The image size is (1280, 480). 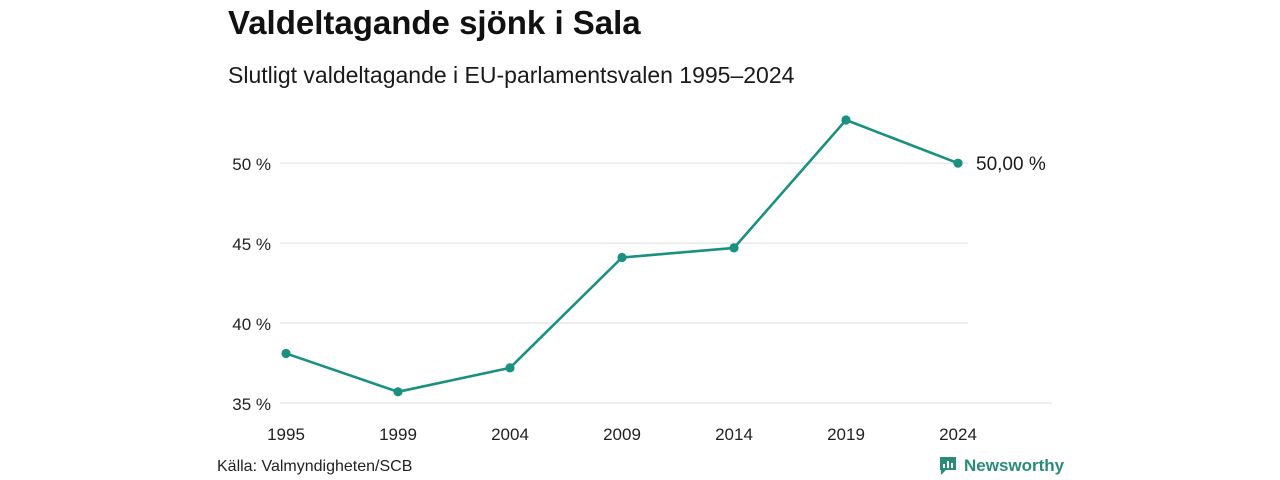 I want to click on y-axis-tick-labels: 35 % 40 % 45 % 50 %, so click(x=251, y=284).